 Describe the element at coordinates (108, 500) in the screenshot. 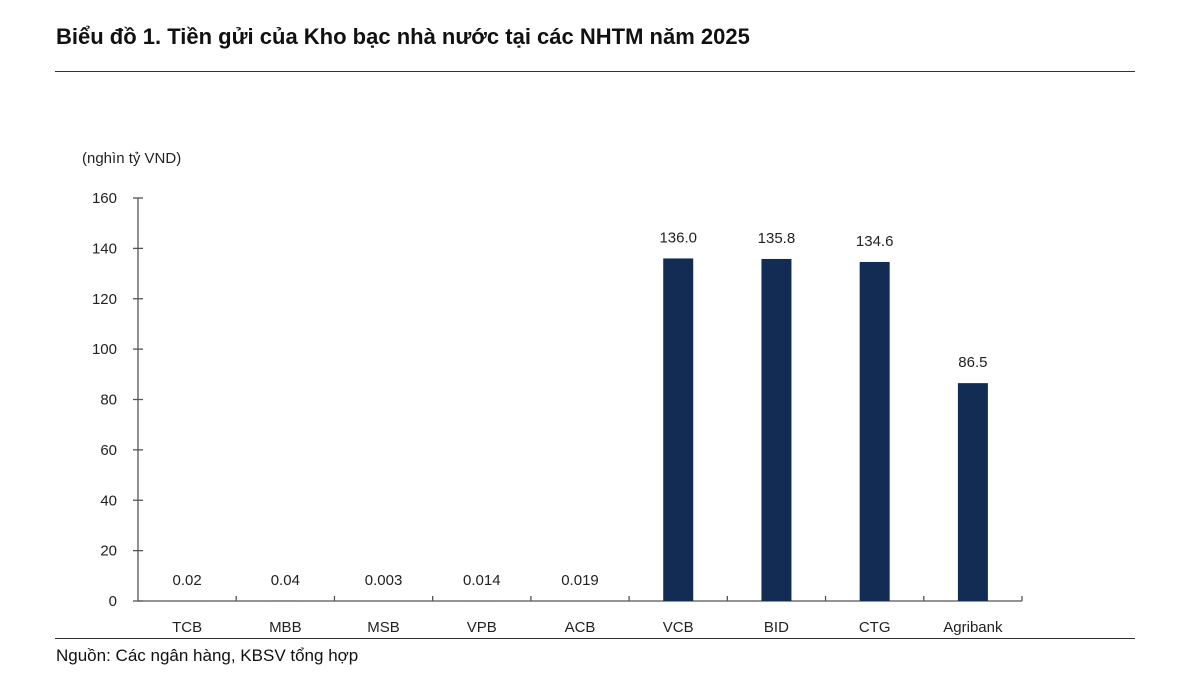

I see `y-tick-label: 40` at that location.